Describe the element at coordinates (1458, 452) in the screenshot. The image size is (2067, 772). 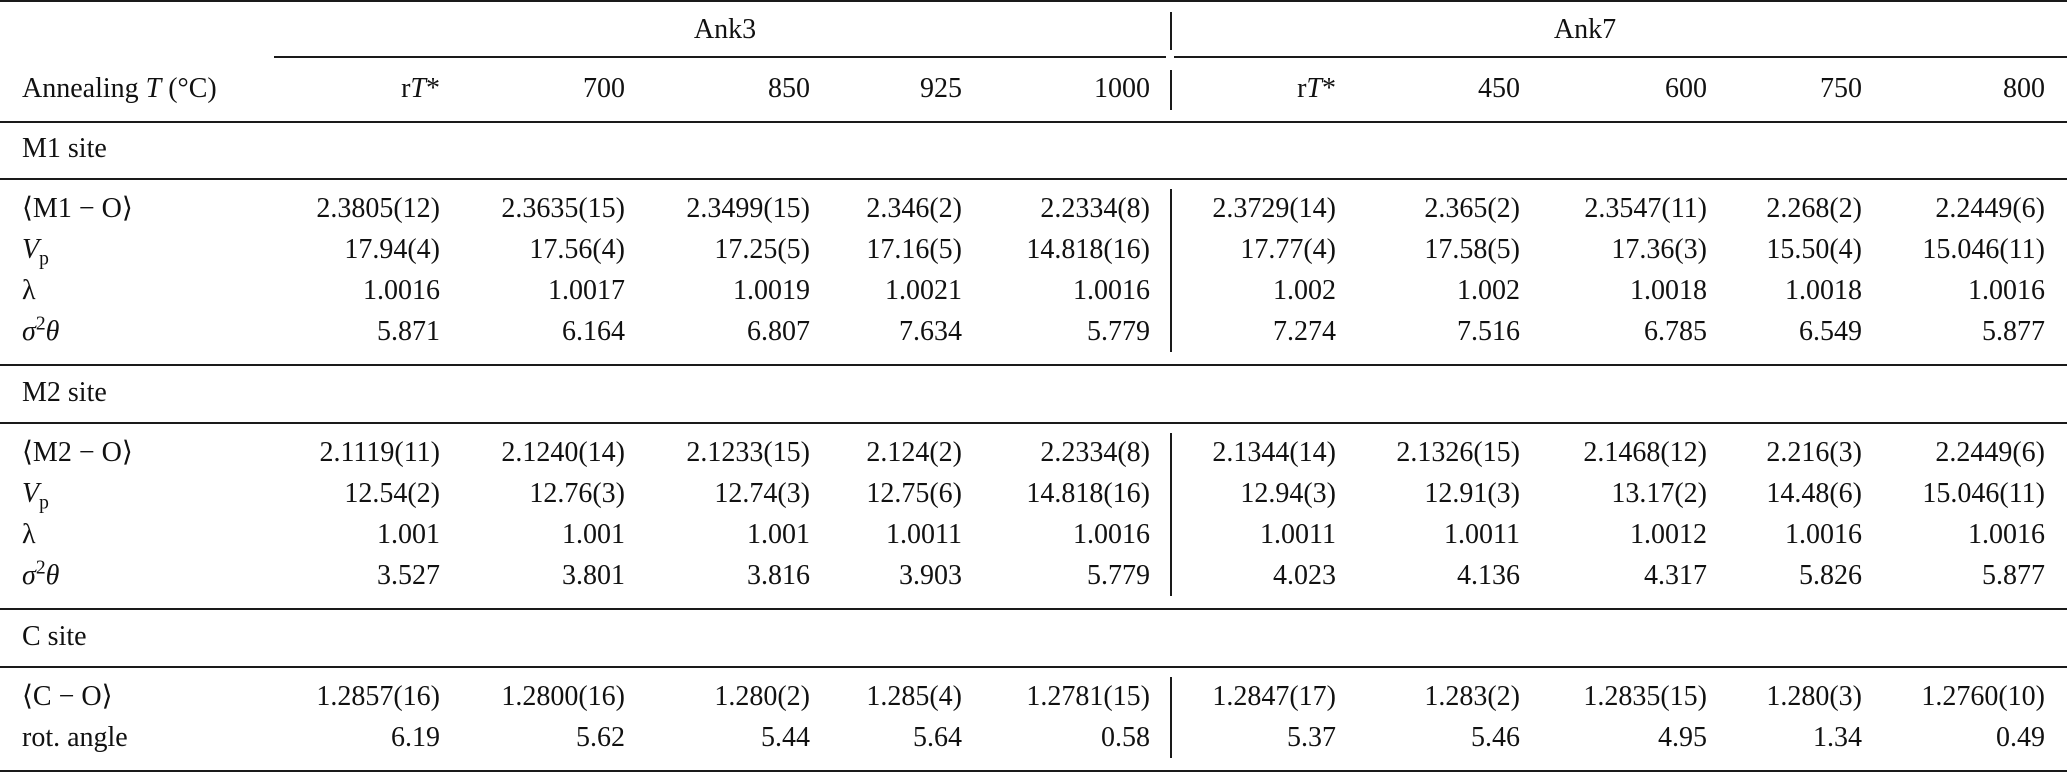
I see `table-cell: 2.1326(15)` at that location.